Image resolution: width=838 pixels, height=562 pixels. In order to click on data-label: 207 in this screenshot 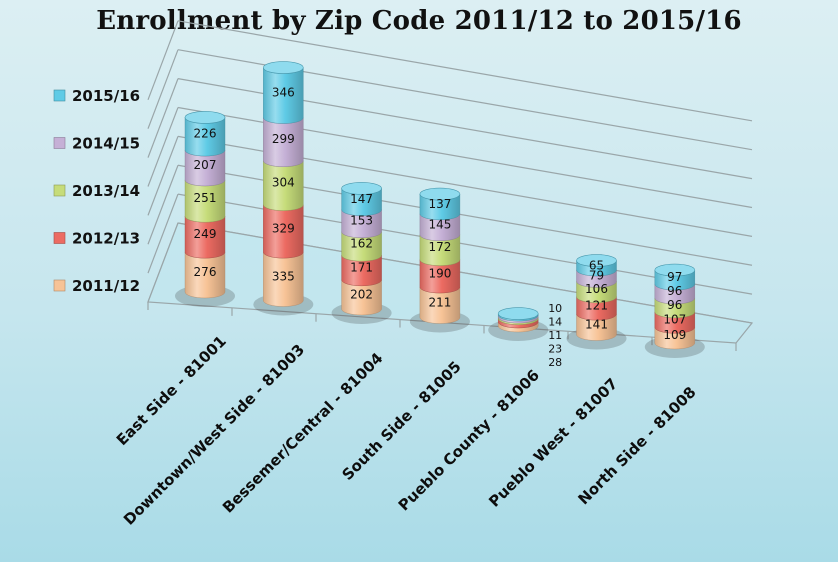, I will do `click(205, 165)`.